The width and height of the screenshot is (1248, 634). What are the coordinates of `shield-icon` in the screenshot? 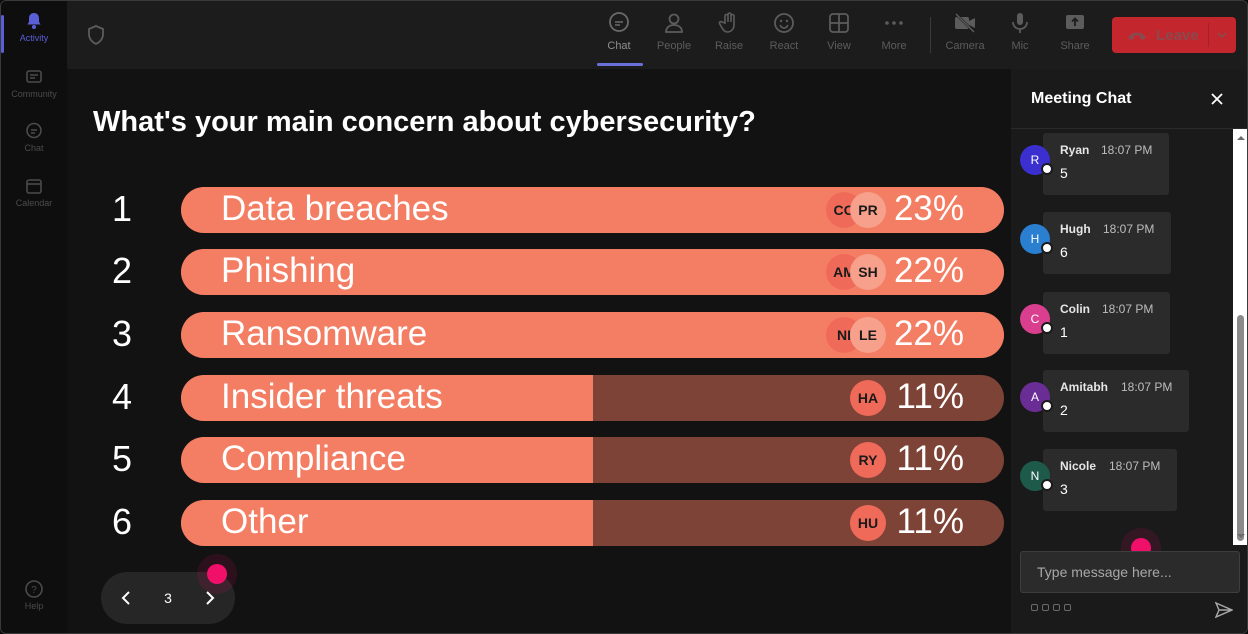 It's located at (96, 35).